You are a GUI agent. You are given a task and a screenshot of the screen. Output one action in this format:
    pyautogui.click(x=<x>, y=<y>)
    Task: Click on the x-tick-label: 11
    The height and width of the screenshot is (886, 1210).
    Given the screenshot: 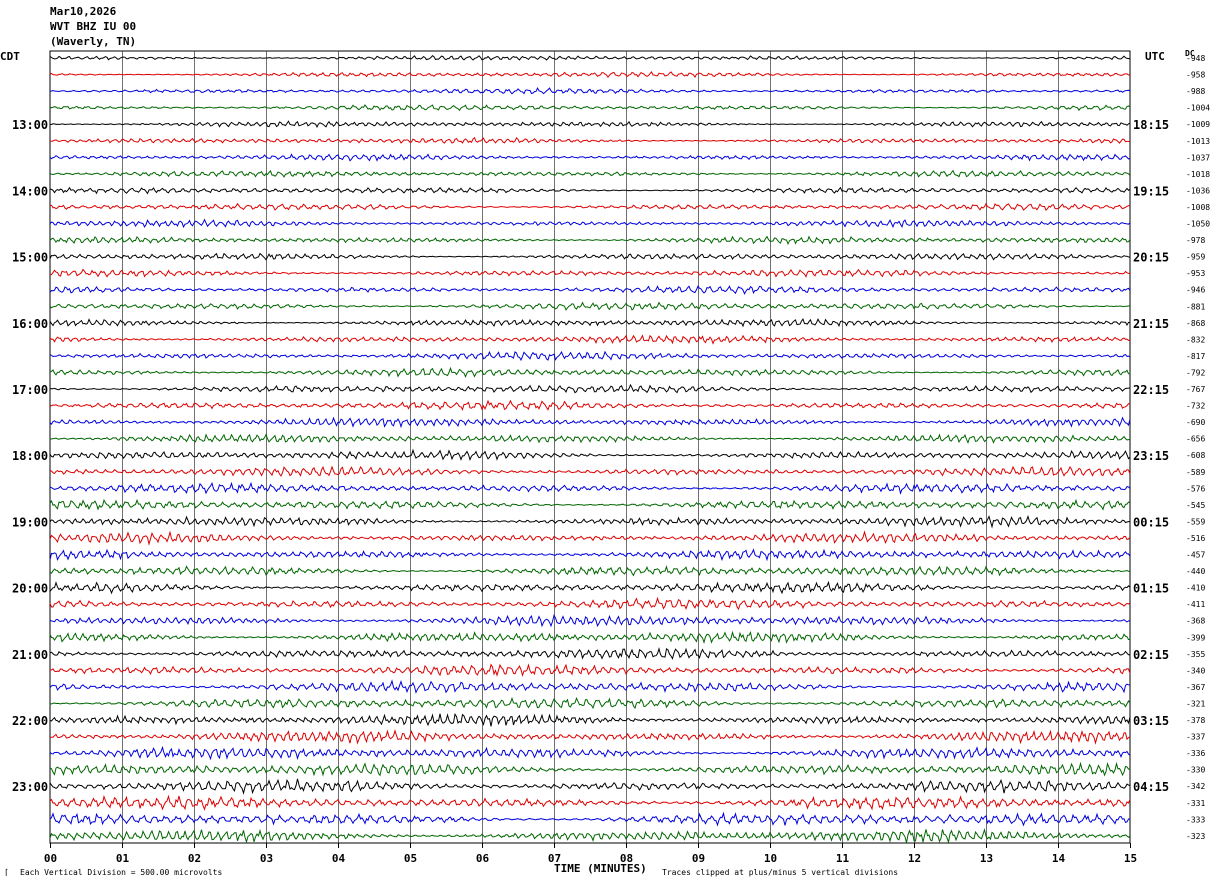 What is the action you would take?
    pyautogui.click(x=843, y=858)
    